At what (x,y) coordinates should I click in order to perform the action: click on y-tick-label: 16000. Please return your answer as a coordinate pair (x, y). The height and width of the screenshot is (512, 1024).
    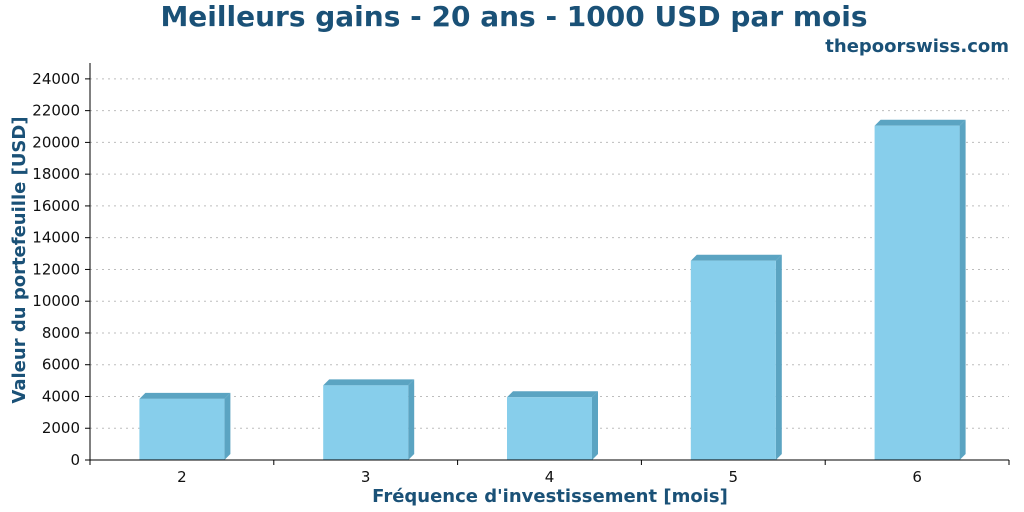
    Looking at the image, I should click on (56, 206).